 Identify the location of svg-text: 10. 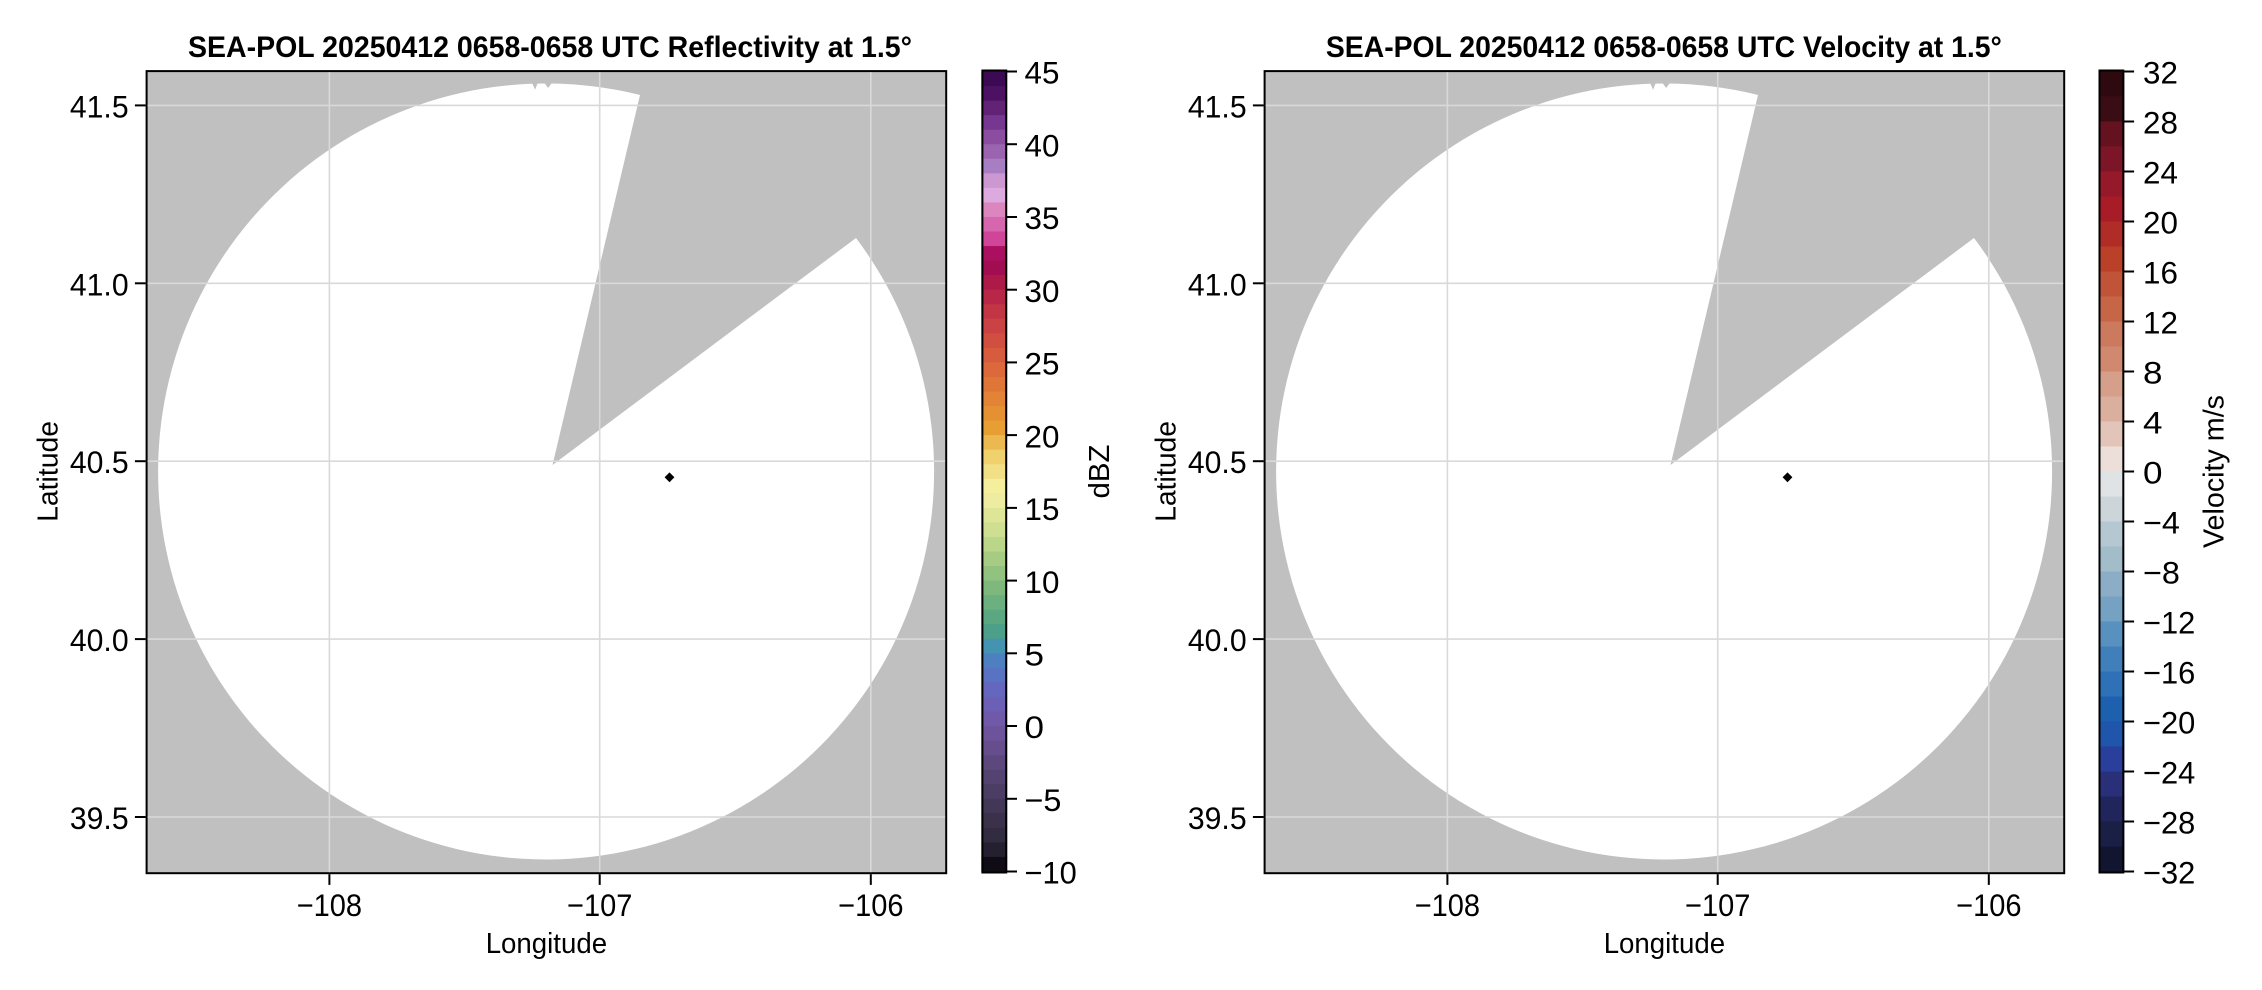
(1042, 582).